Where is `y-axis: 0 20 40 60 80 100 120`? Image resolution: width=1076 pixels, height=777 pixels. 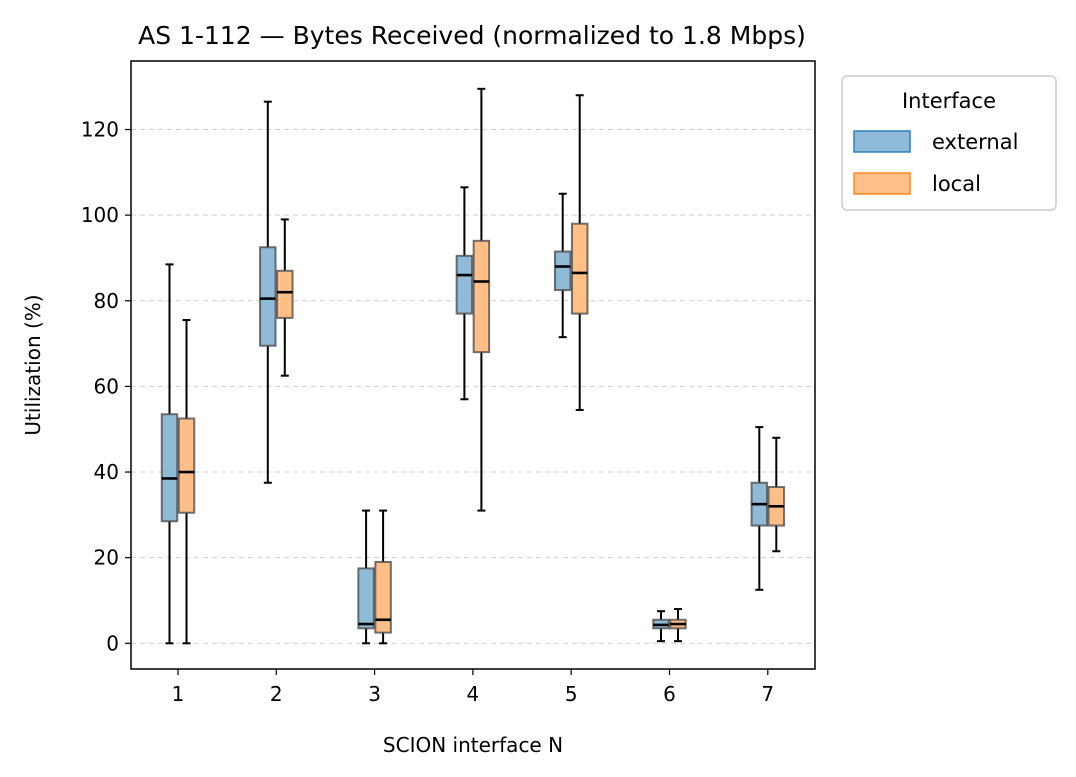 y-axis: 0 20 40 60 80 100 120 is located at coordinates (106, 386).